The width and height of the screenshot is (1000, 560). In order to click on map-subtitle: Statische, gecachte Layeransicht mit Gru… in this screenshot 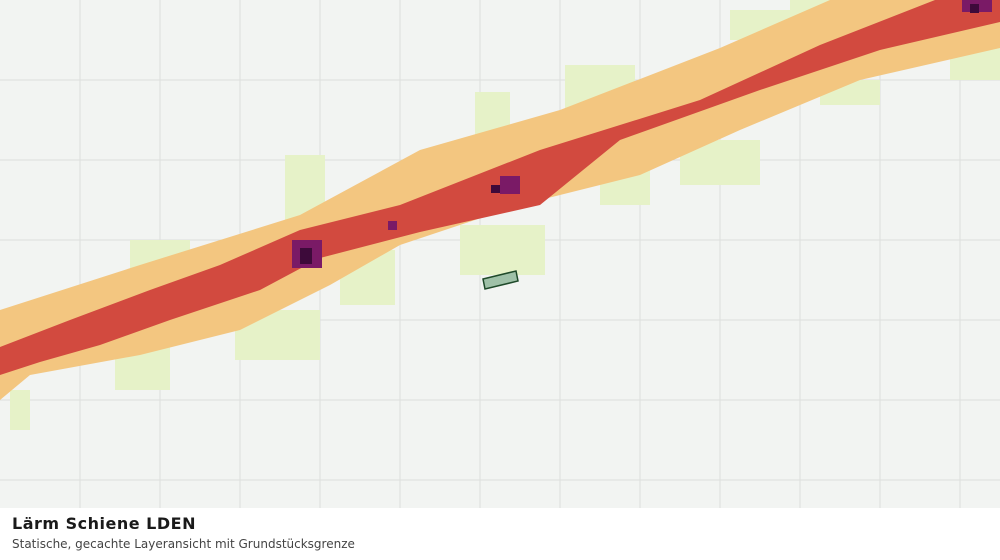, I will do `click(183, 544)`.